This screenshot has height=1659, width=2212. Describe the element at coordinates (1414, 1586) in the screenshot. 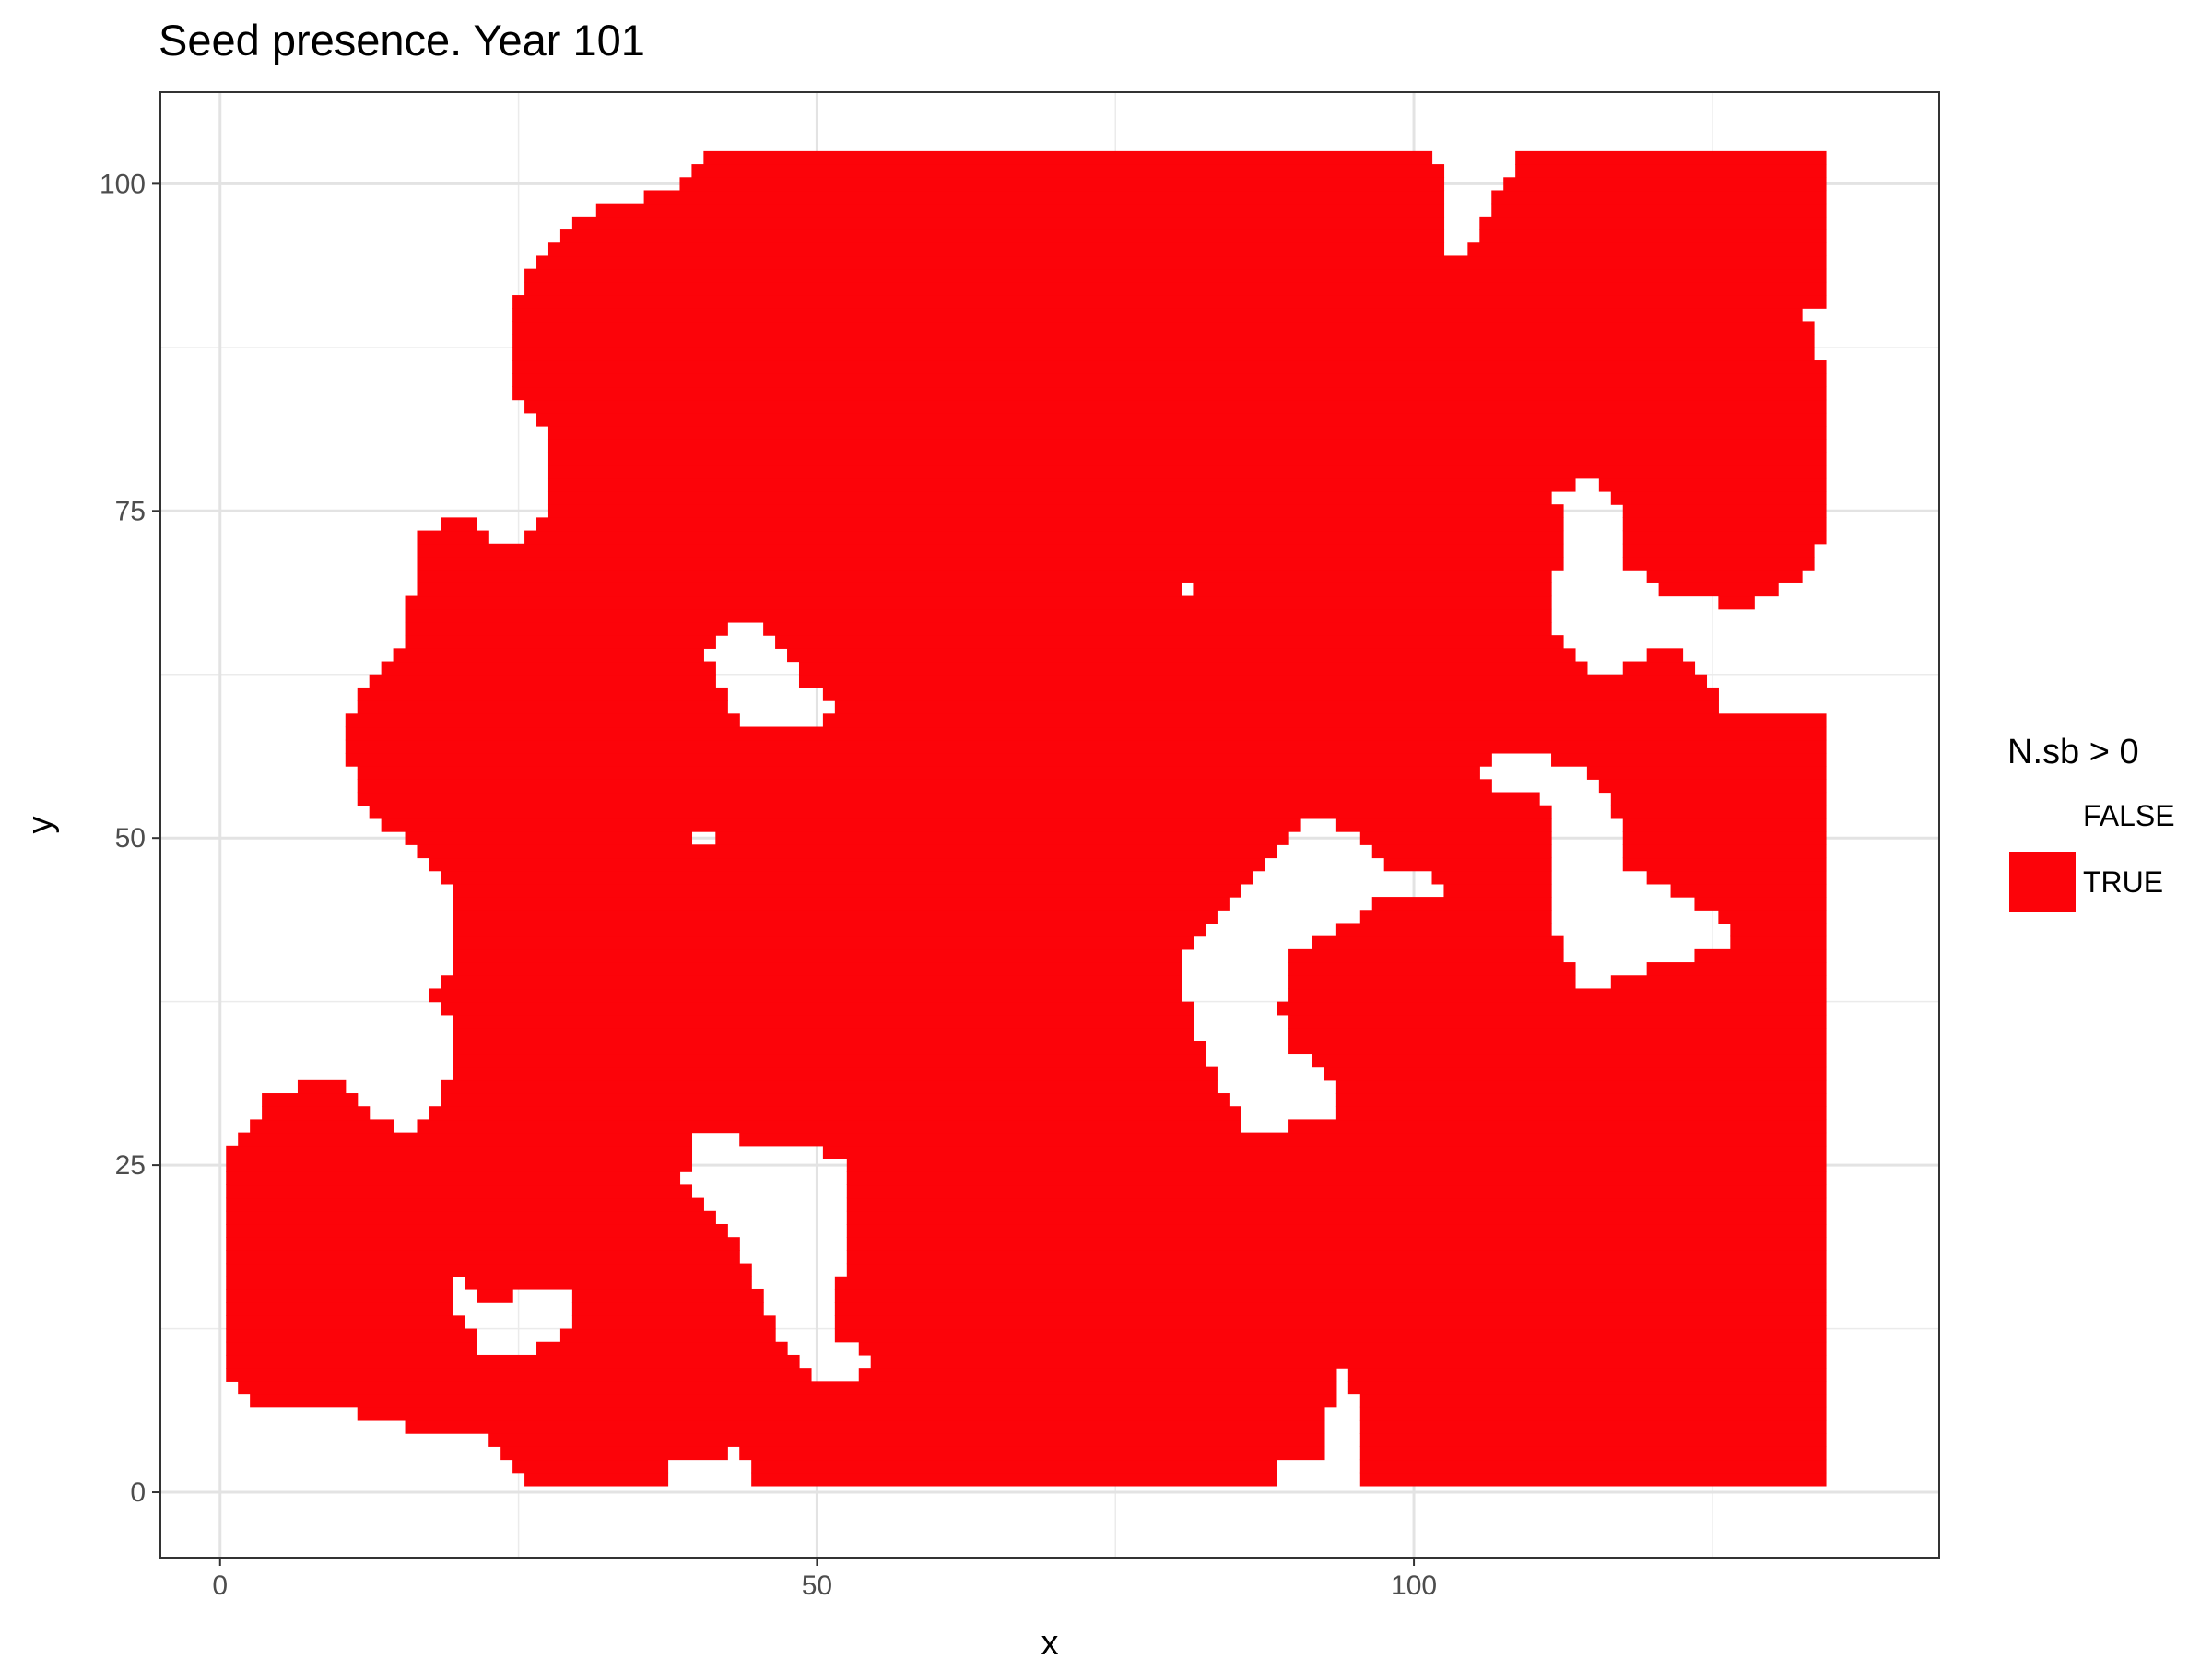

I see `x-tick-label: 100` at that location.